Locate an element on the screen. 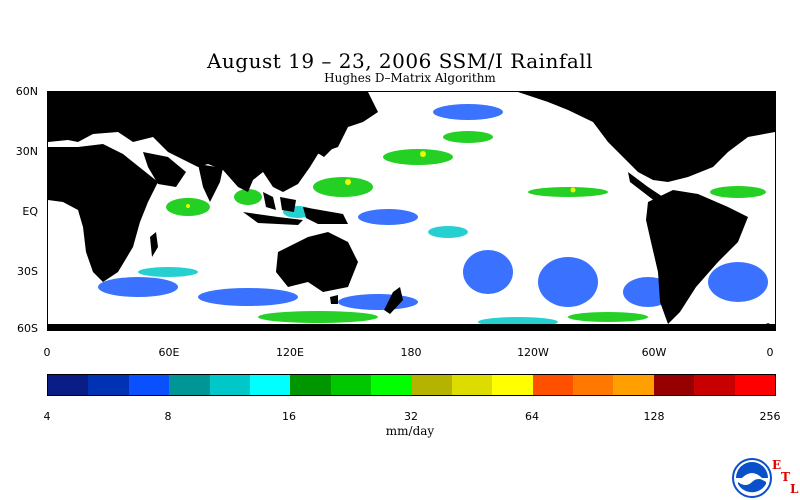 The image size is (800, 500). colorbar-tick-8: 8 is located at coordinates (168, 416).